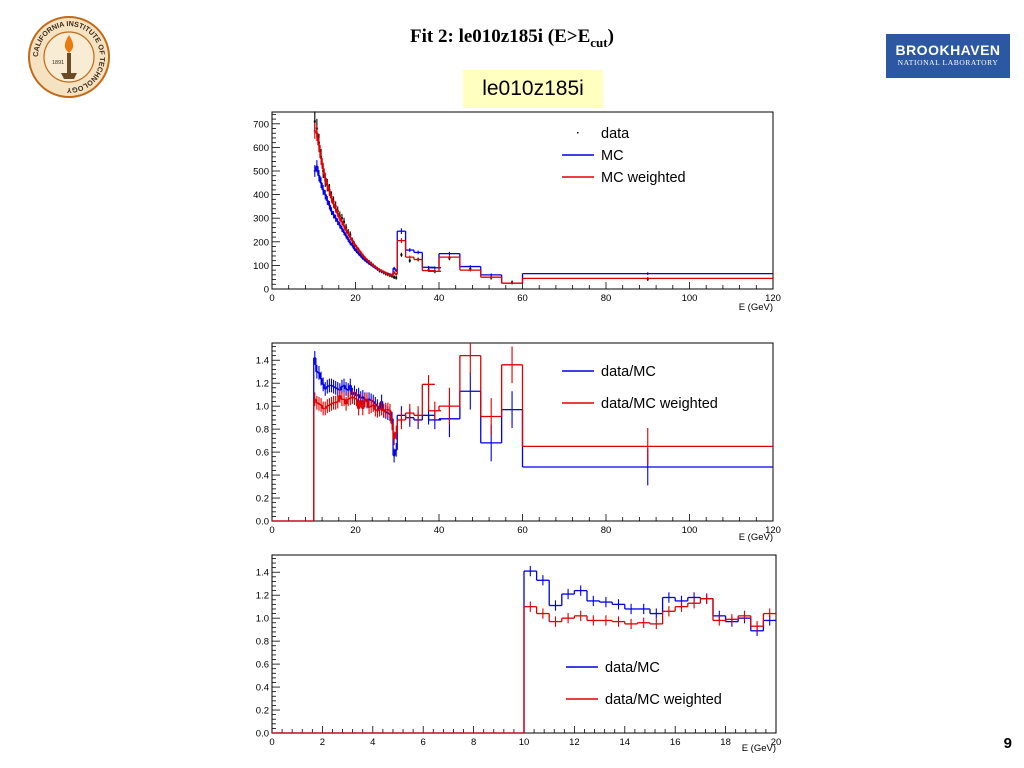  What do you see at coordinates (612, 156) in the screenshot?
I see `legend-label: MC` at bounding box center [612, 156].